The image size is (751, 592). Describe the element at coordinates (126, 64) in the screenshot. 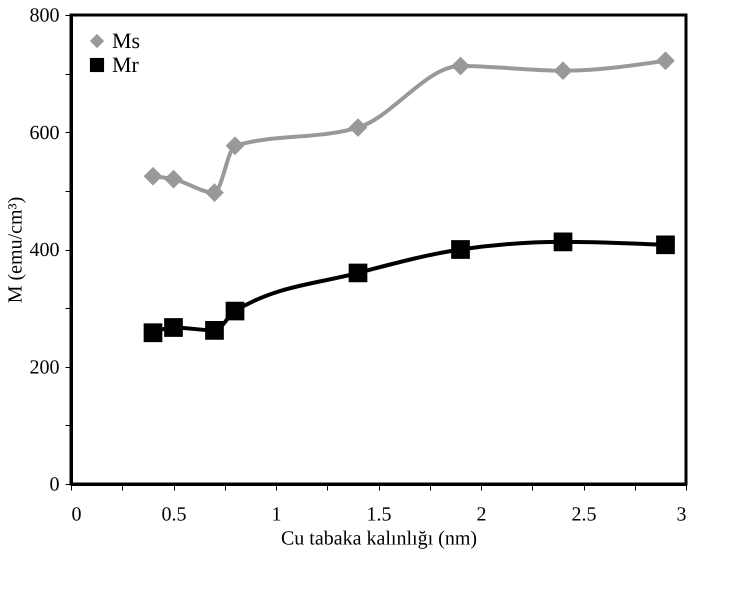

I see `legend-label: Mr` at that location.